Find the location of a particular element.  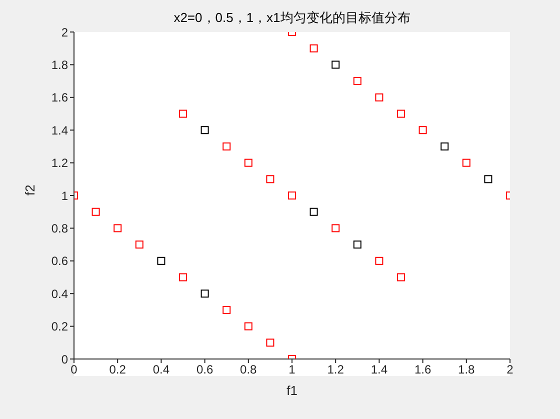

x-tick-label: 1.8 is located at coordinates (467, 369).